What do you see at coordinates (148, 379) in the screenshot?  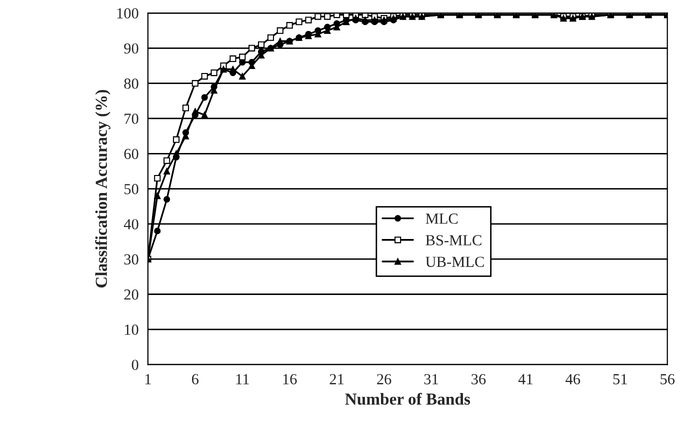 I see `x-tick-label: 1` at bounding box center [148, 379].